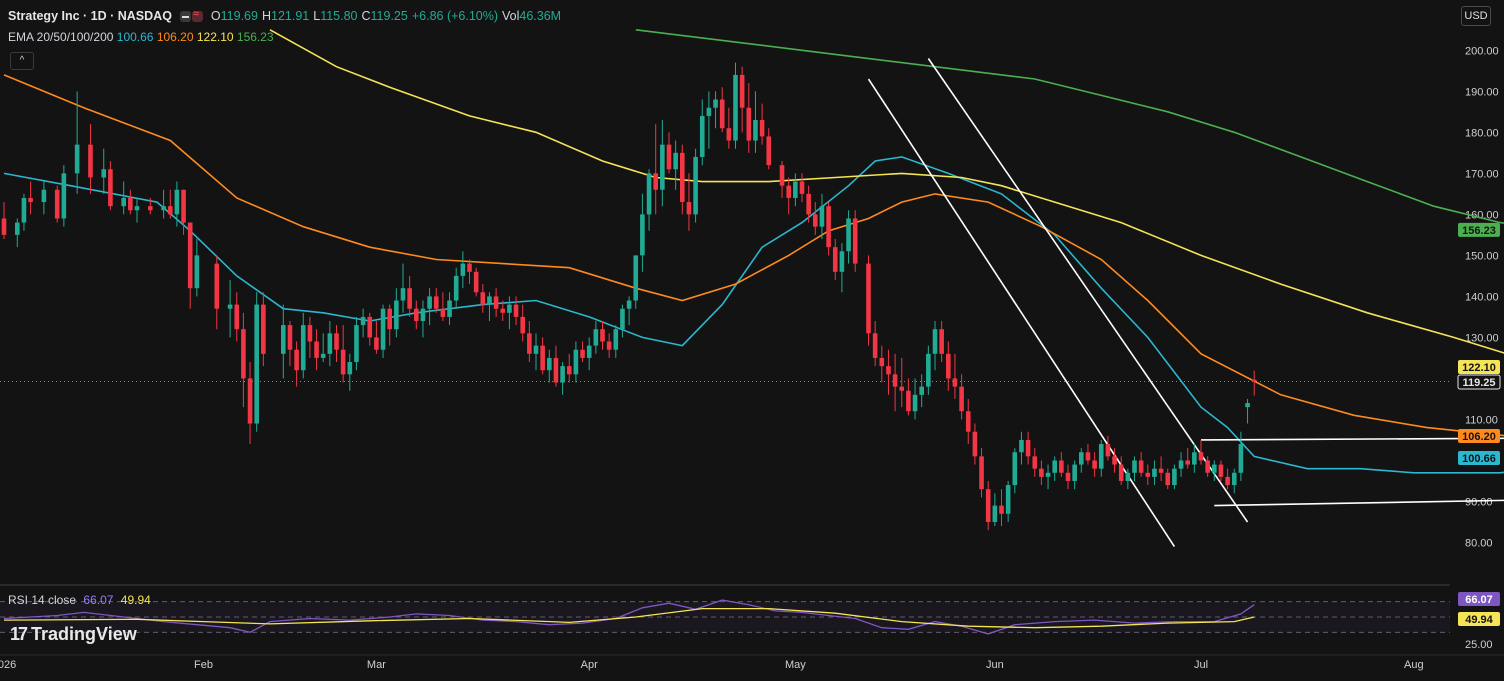 Image resolution: width=1504 pixels, height=681 pixels. Describe the element at coordinates (629, 618) in the screenshot. I see `rsi-ma-line` at that location.